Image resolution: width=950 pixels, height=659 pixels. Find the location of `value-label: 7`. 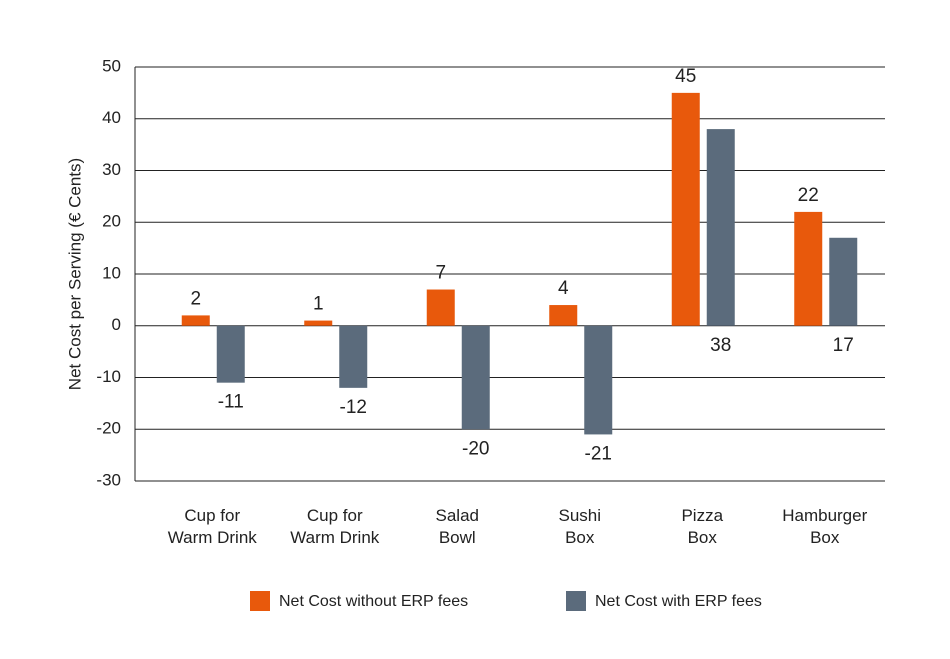

value-label: 7 is located at coordinates (440, 273).